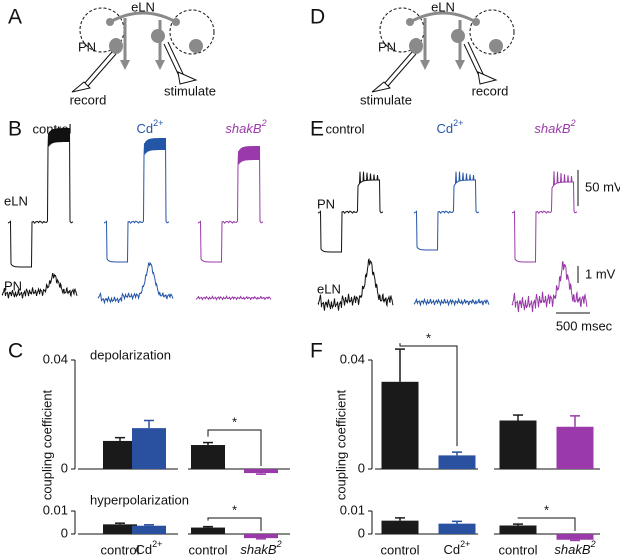 Image resolution: width=620 pixels, height=560 pixels. Describe the element at coordinates (190, 90) in the screenshot. I see `diagram-label: stimulate` at that location.